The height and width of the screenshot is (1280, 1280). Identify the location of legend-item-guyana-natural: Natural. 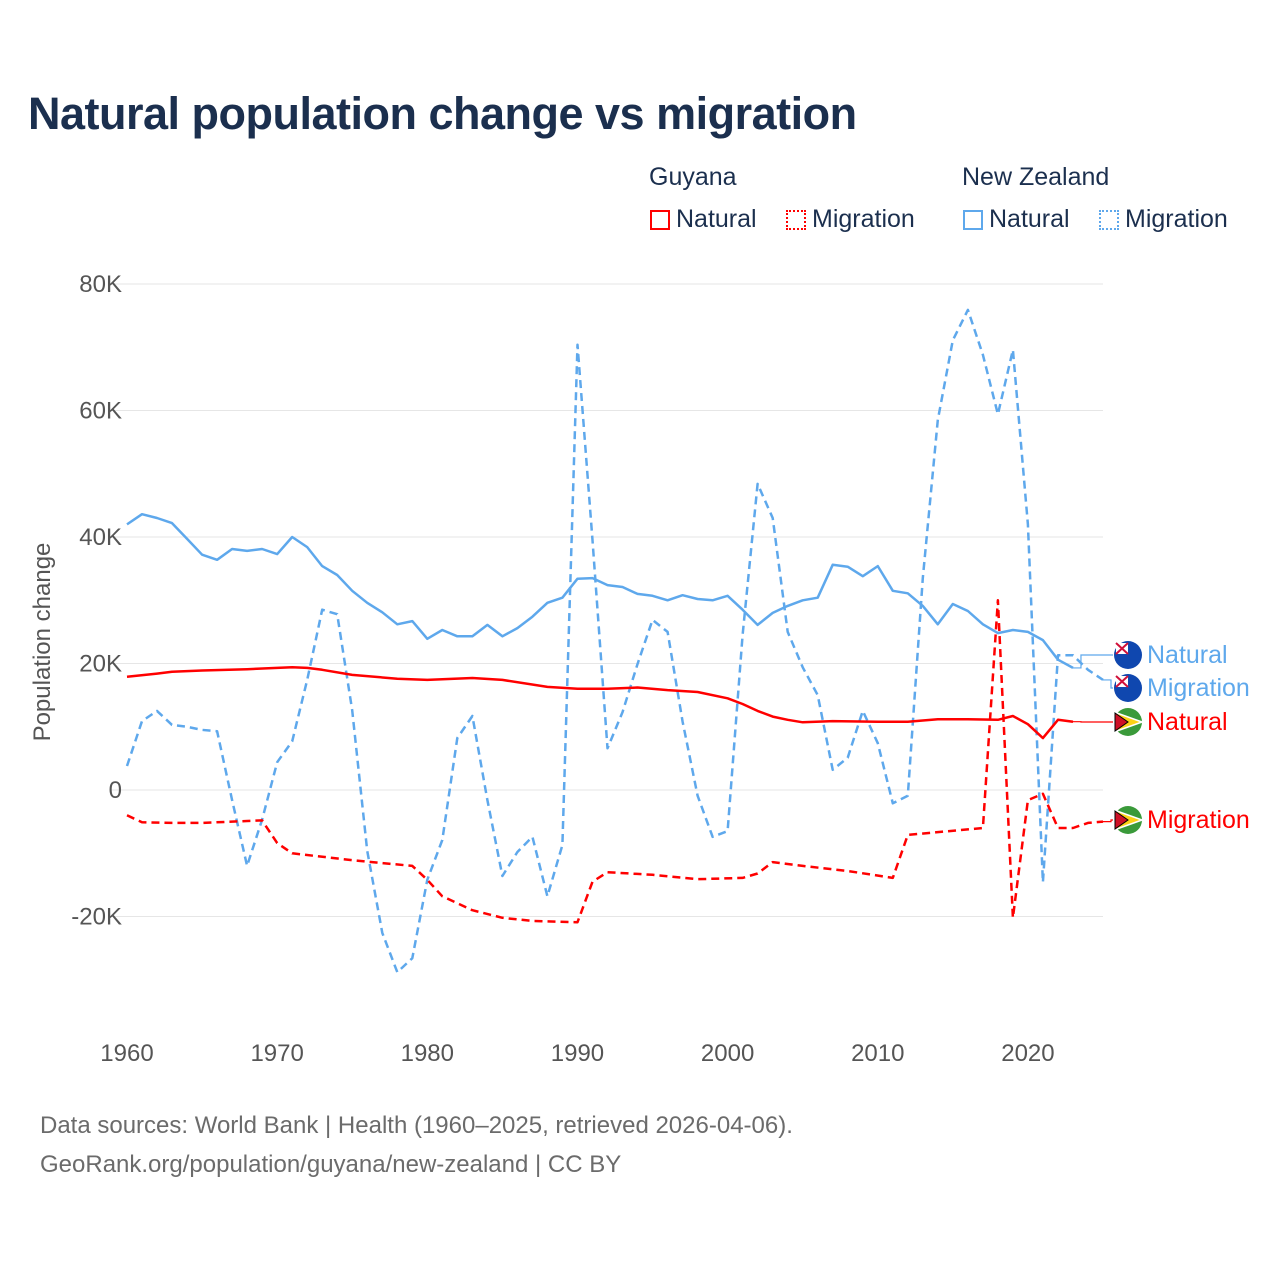
(703, 219).